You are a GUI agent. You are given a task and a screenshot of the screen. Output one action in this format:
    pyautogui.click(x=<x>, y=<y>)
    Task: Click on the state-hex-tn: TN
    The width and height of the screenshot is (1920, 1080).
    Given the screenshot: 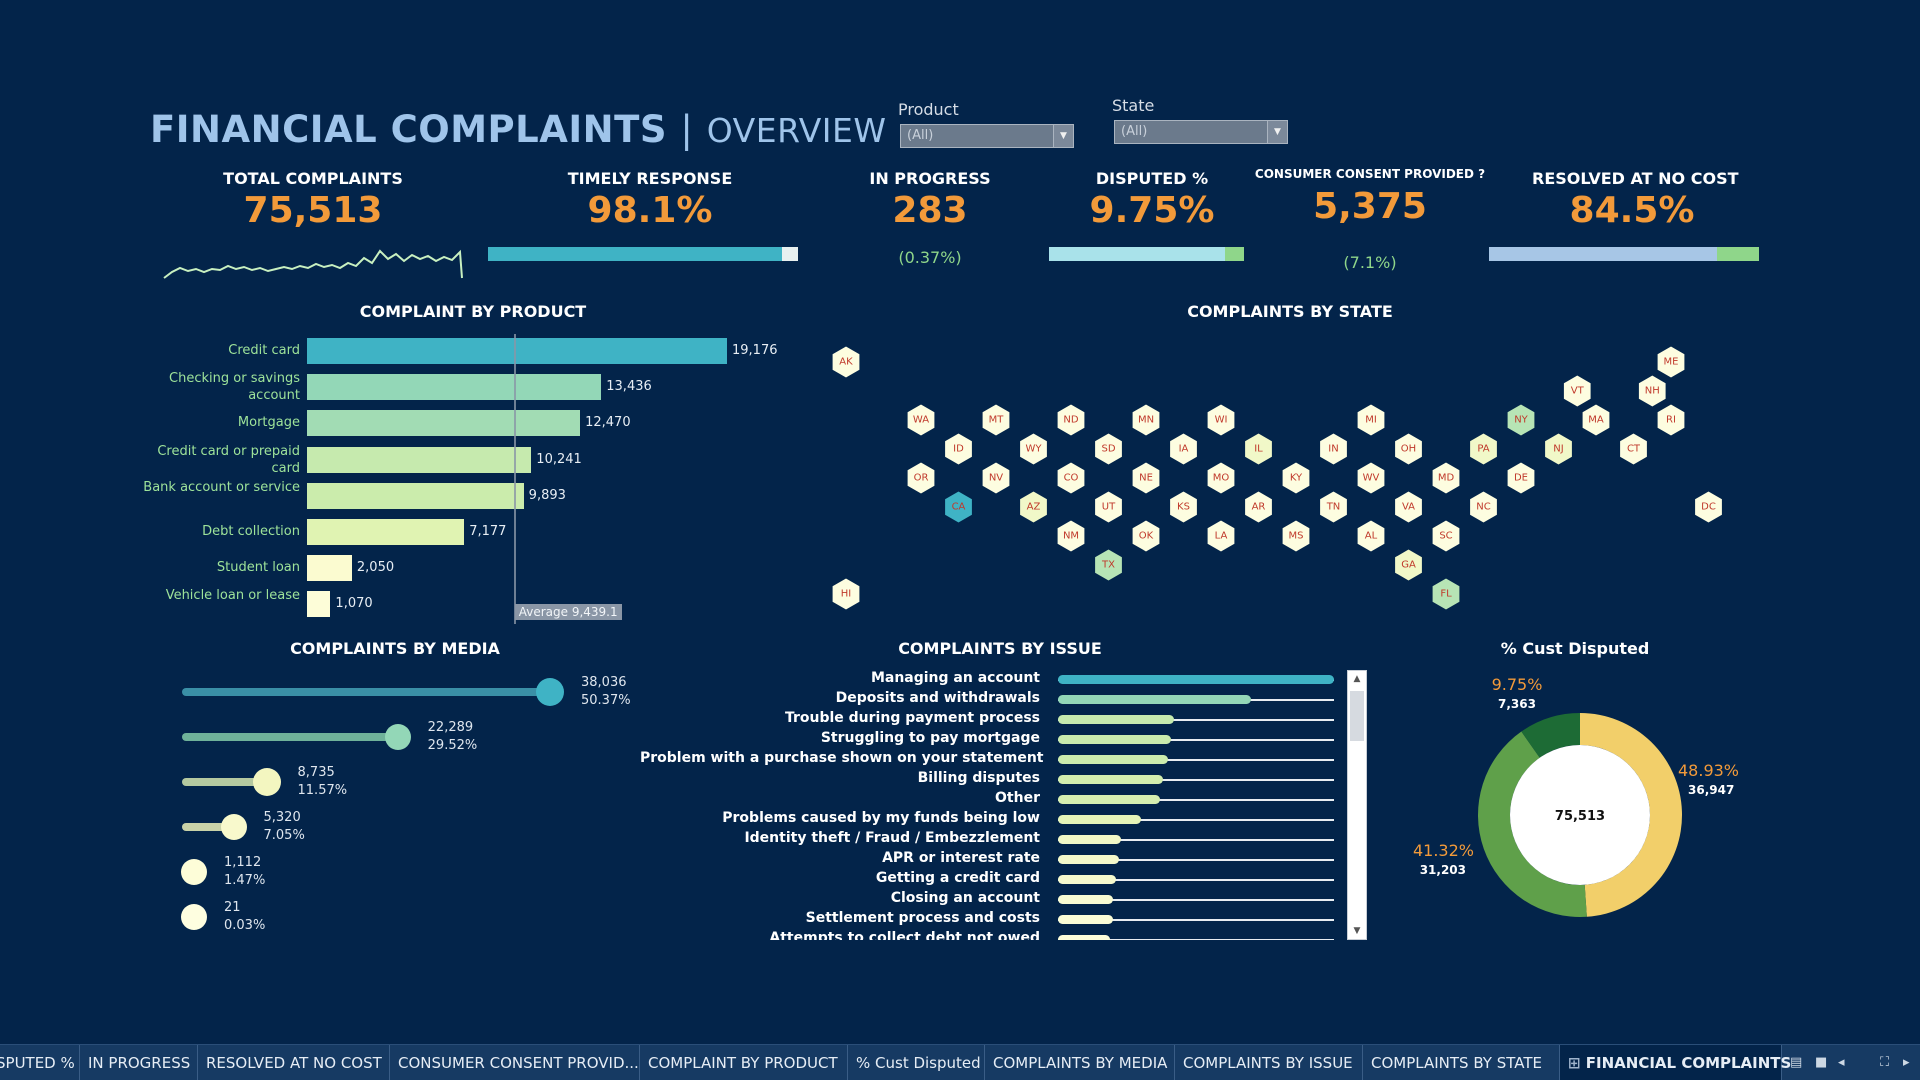 What is the action you would take?
    pyautogui.click(x=1333, y=507)
    